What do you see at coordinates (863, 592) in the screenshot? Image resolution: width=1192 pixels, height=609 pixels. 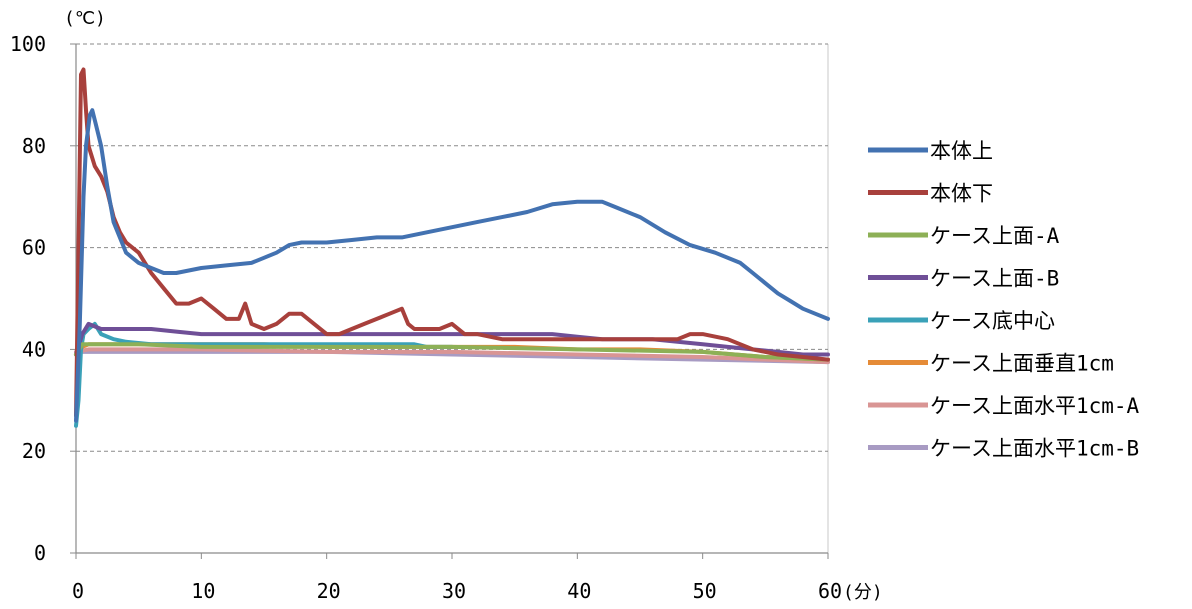 I see `x-unit-label: (分)` at bounding box center [863, 592].